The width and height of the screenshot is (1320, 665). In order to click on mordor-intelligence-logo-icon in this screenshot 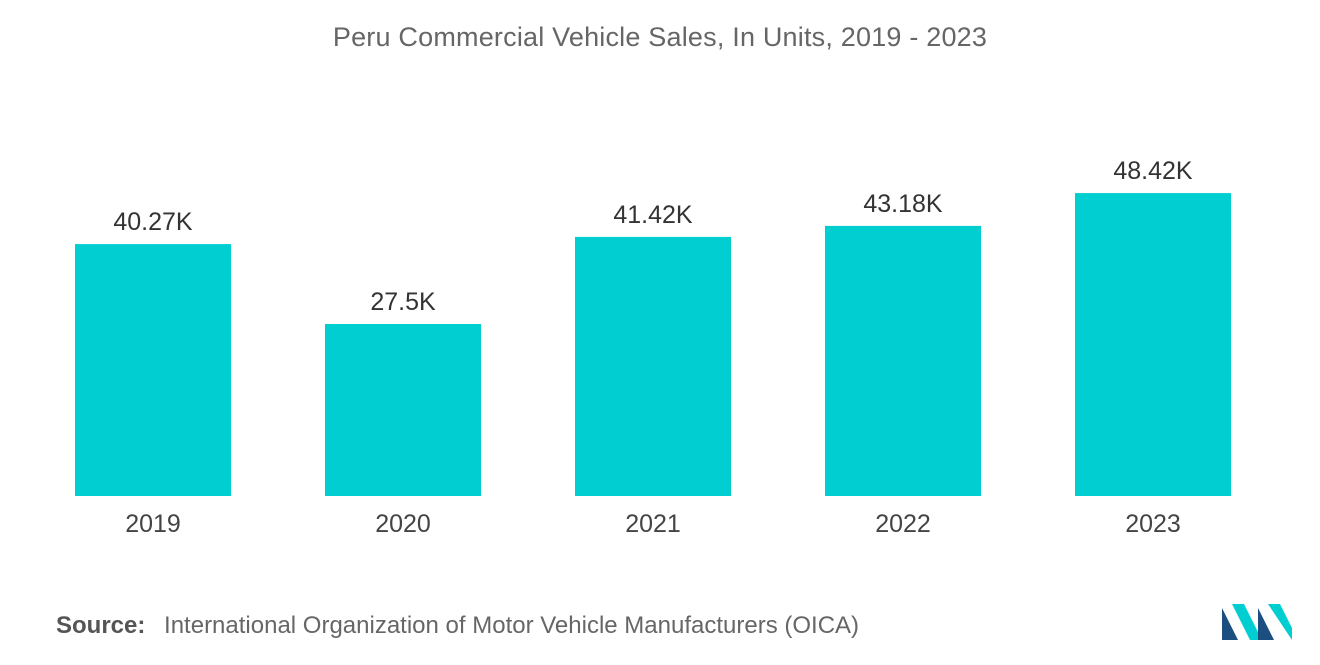, I will do `click(1257, 622)`.